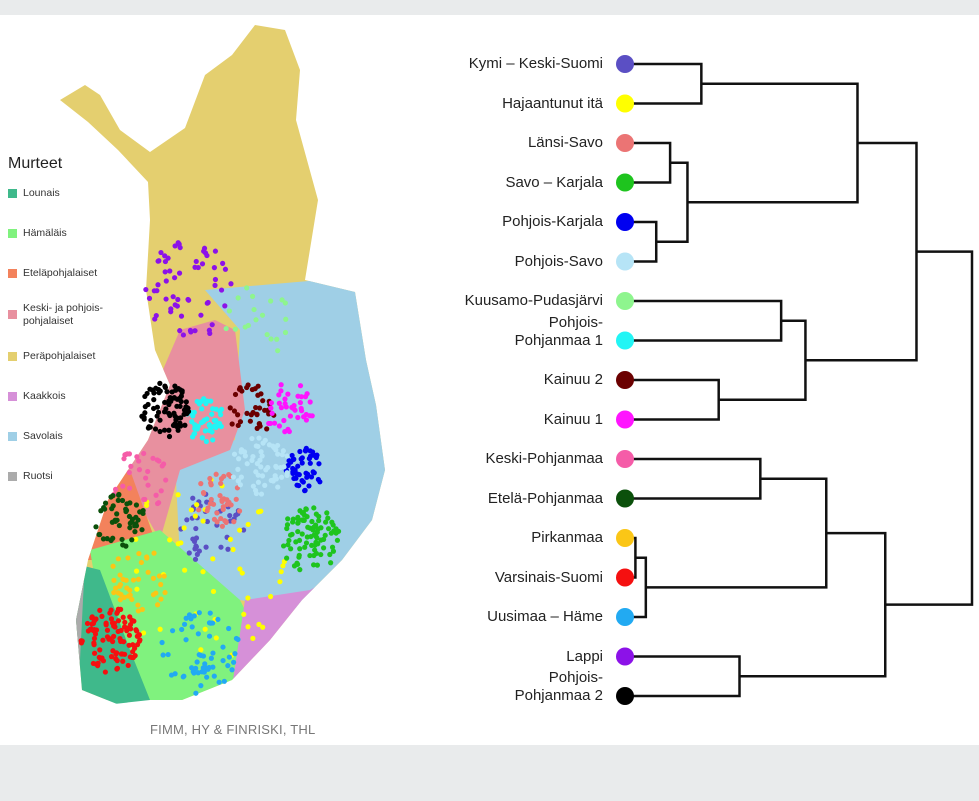 The height and width of the screenshot is (801, 979). What do you see at coordinates (558, 261) in the screenshot?
I see `leaf-label: Pohjois-Savo` at bounding box center [558, 261].